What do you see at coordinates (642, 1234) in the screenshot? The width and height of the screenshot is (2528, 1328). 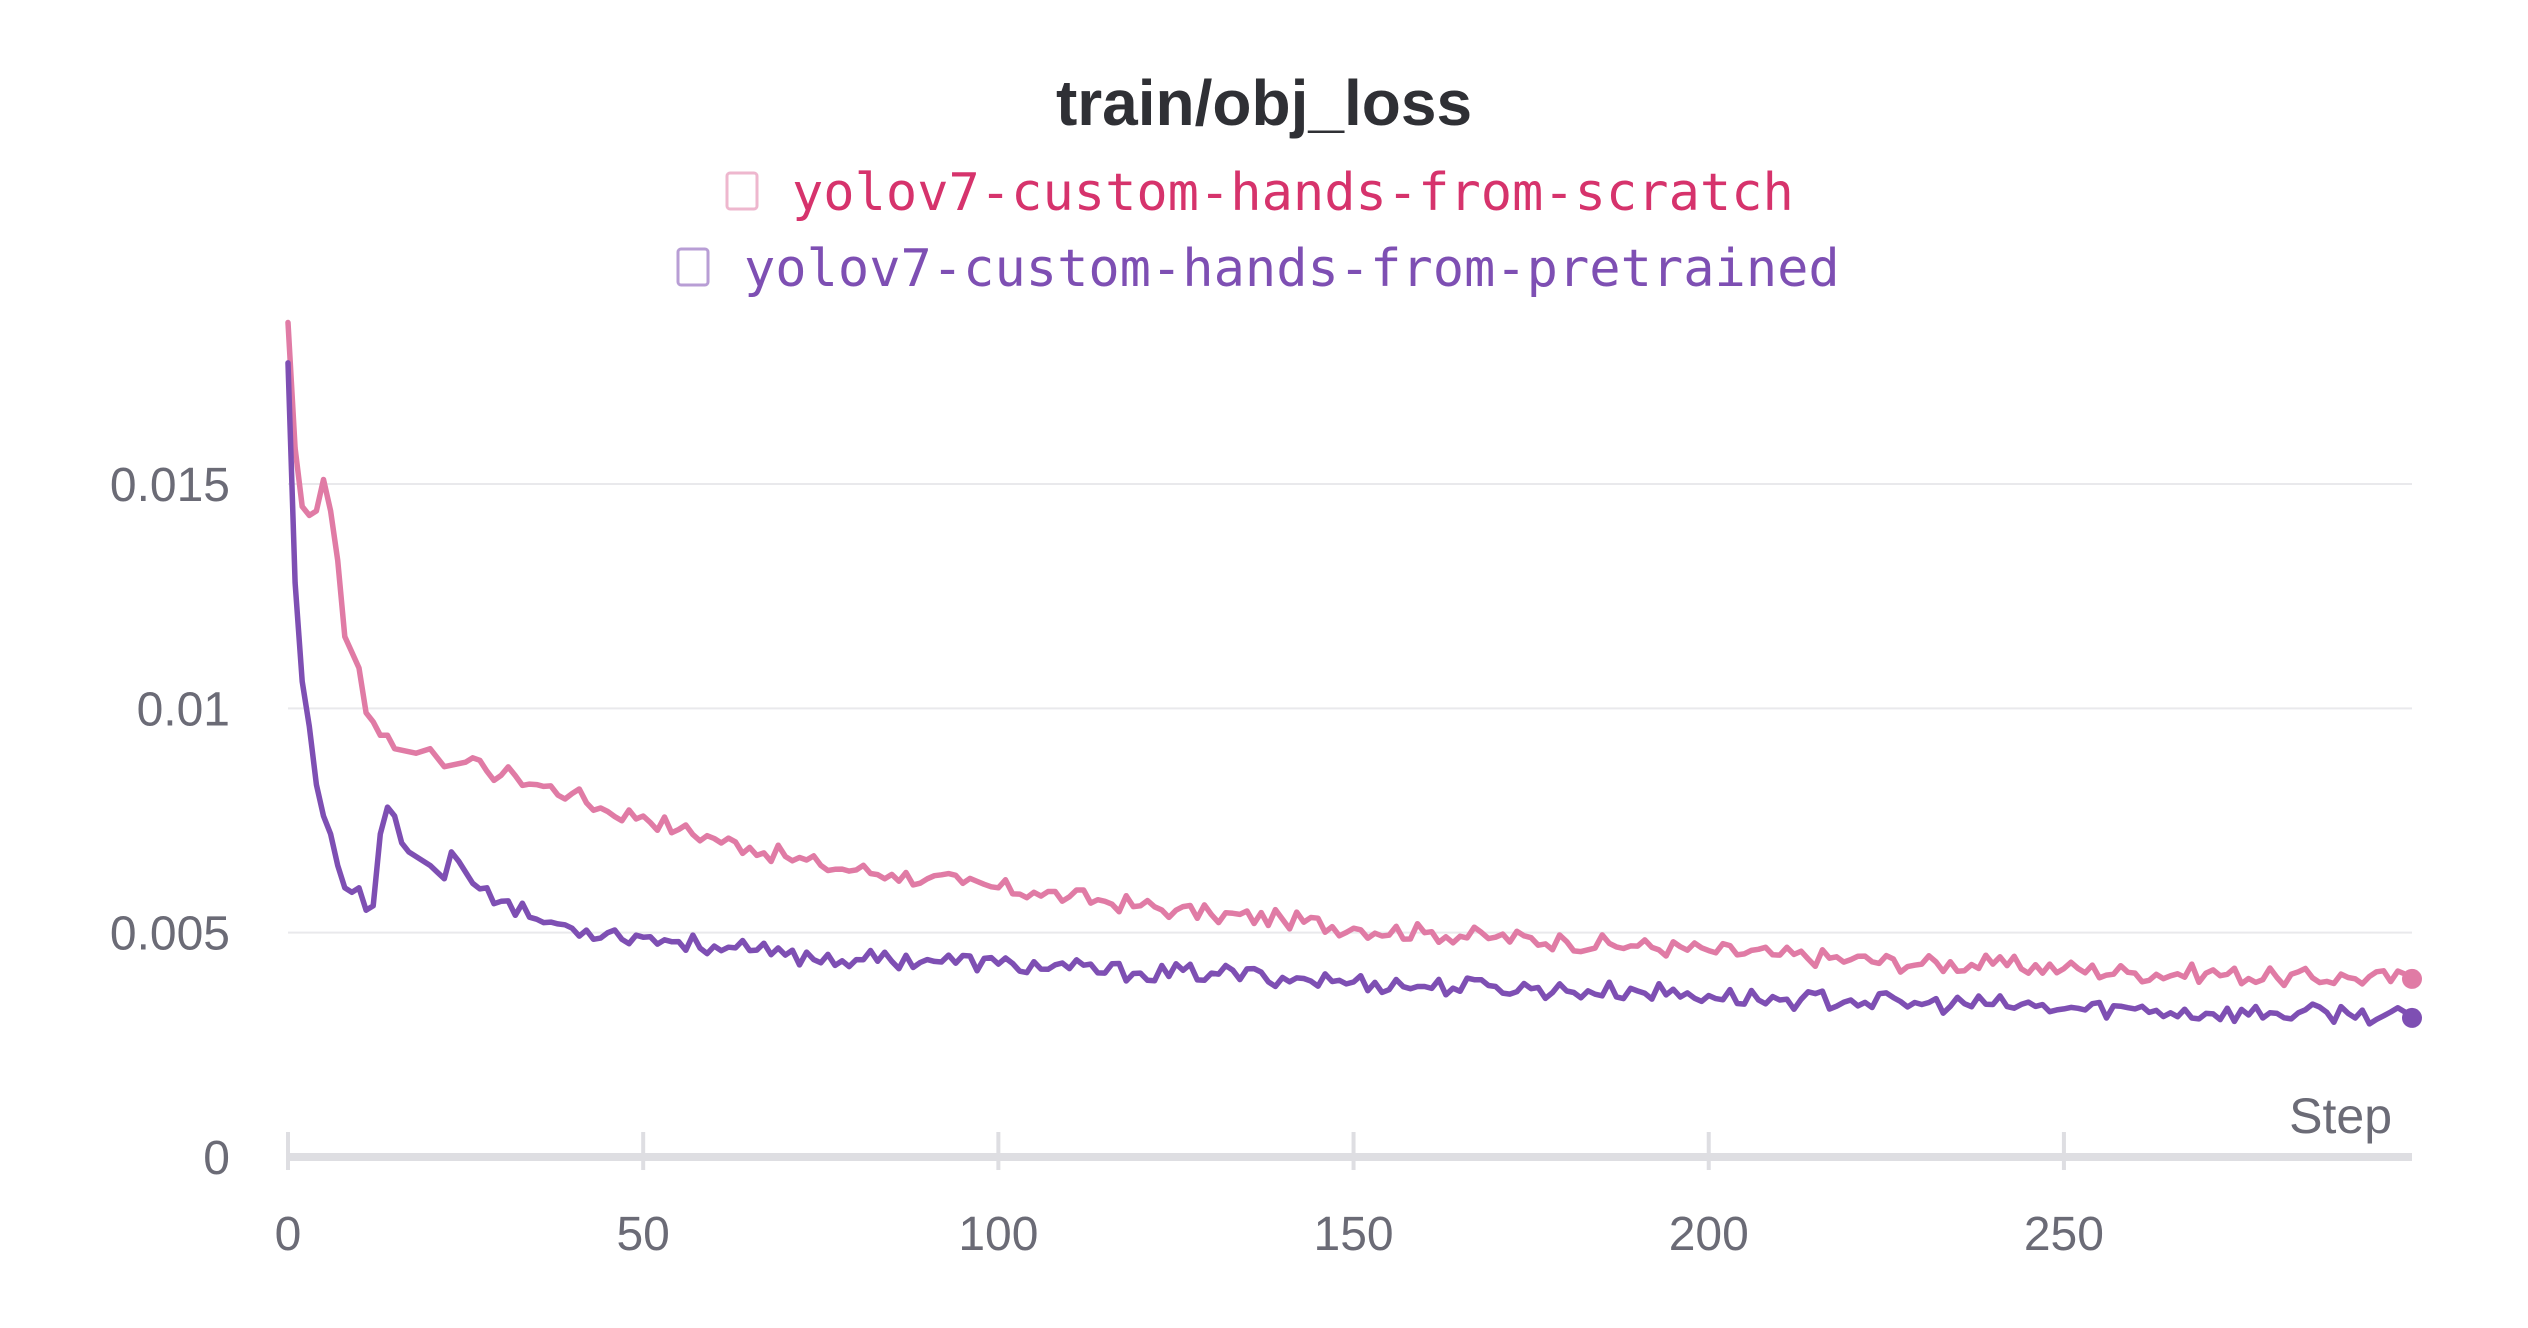 I see `x-tick-label: 50` at bounding box center [642, 1234].